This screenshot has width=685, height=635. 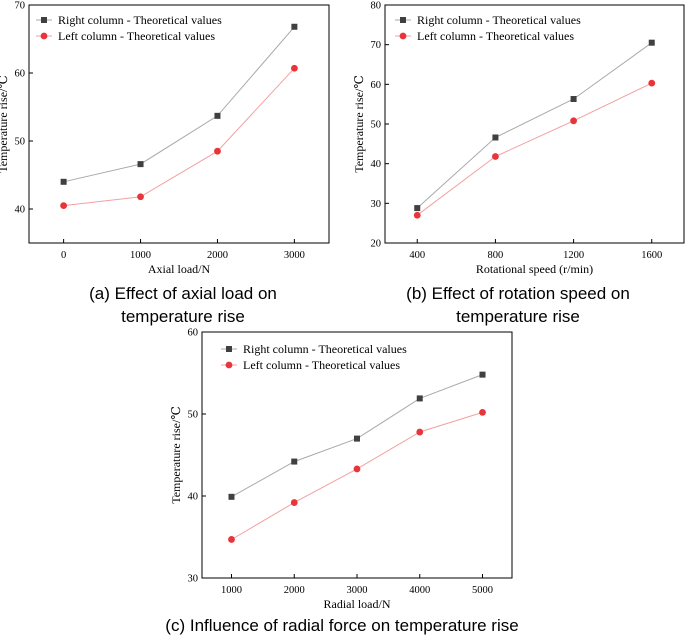 What do you see at coordinates (179, 269) in the screenshot?
I see `x-axis-label: Axial load/N` at bounding box center [179, 269].